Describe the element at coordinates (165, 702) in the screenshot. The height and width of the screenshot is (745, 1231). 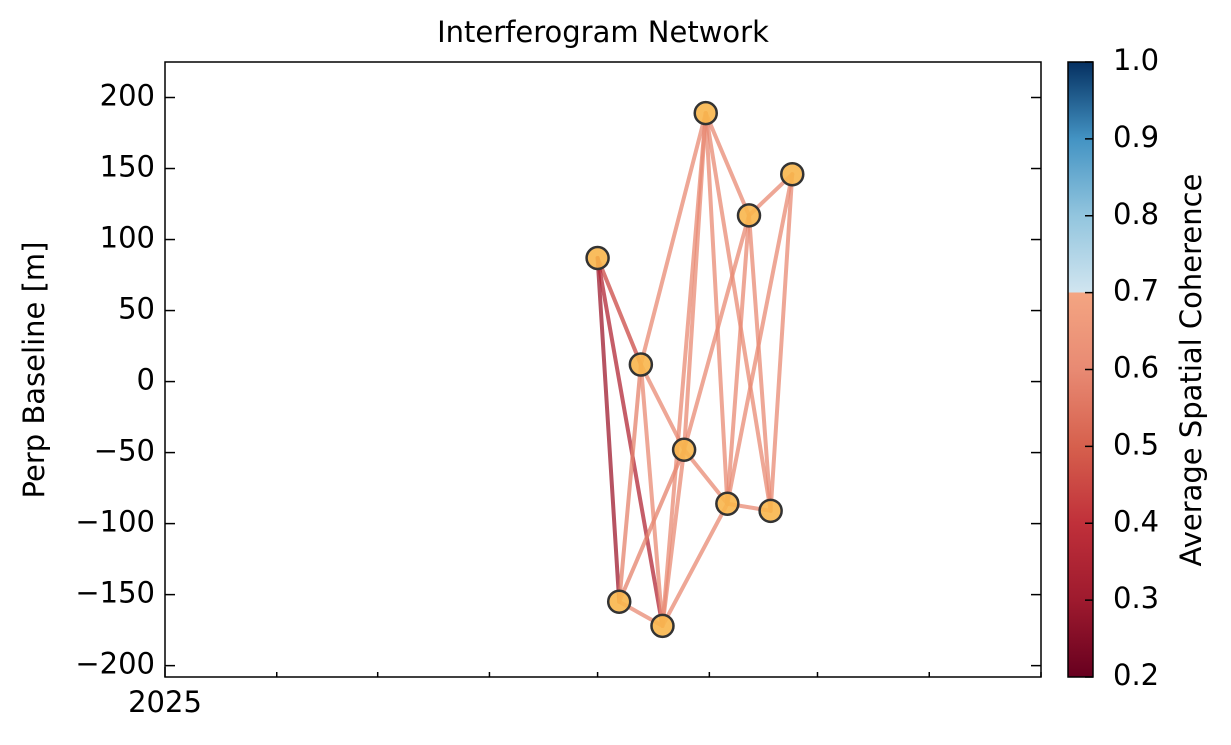
I see `x-tick-label: 2025` at that location.